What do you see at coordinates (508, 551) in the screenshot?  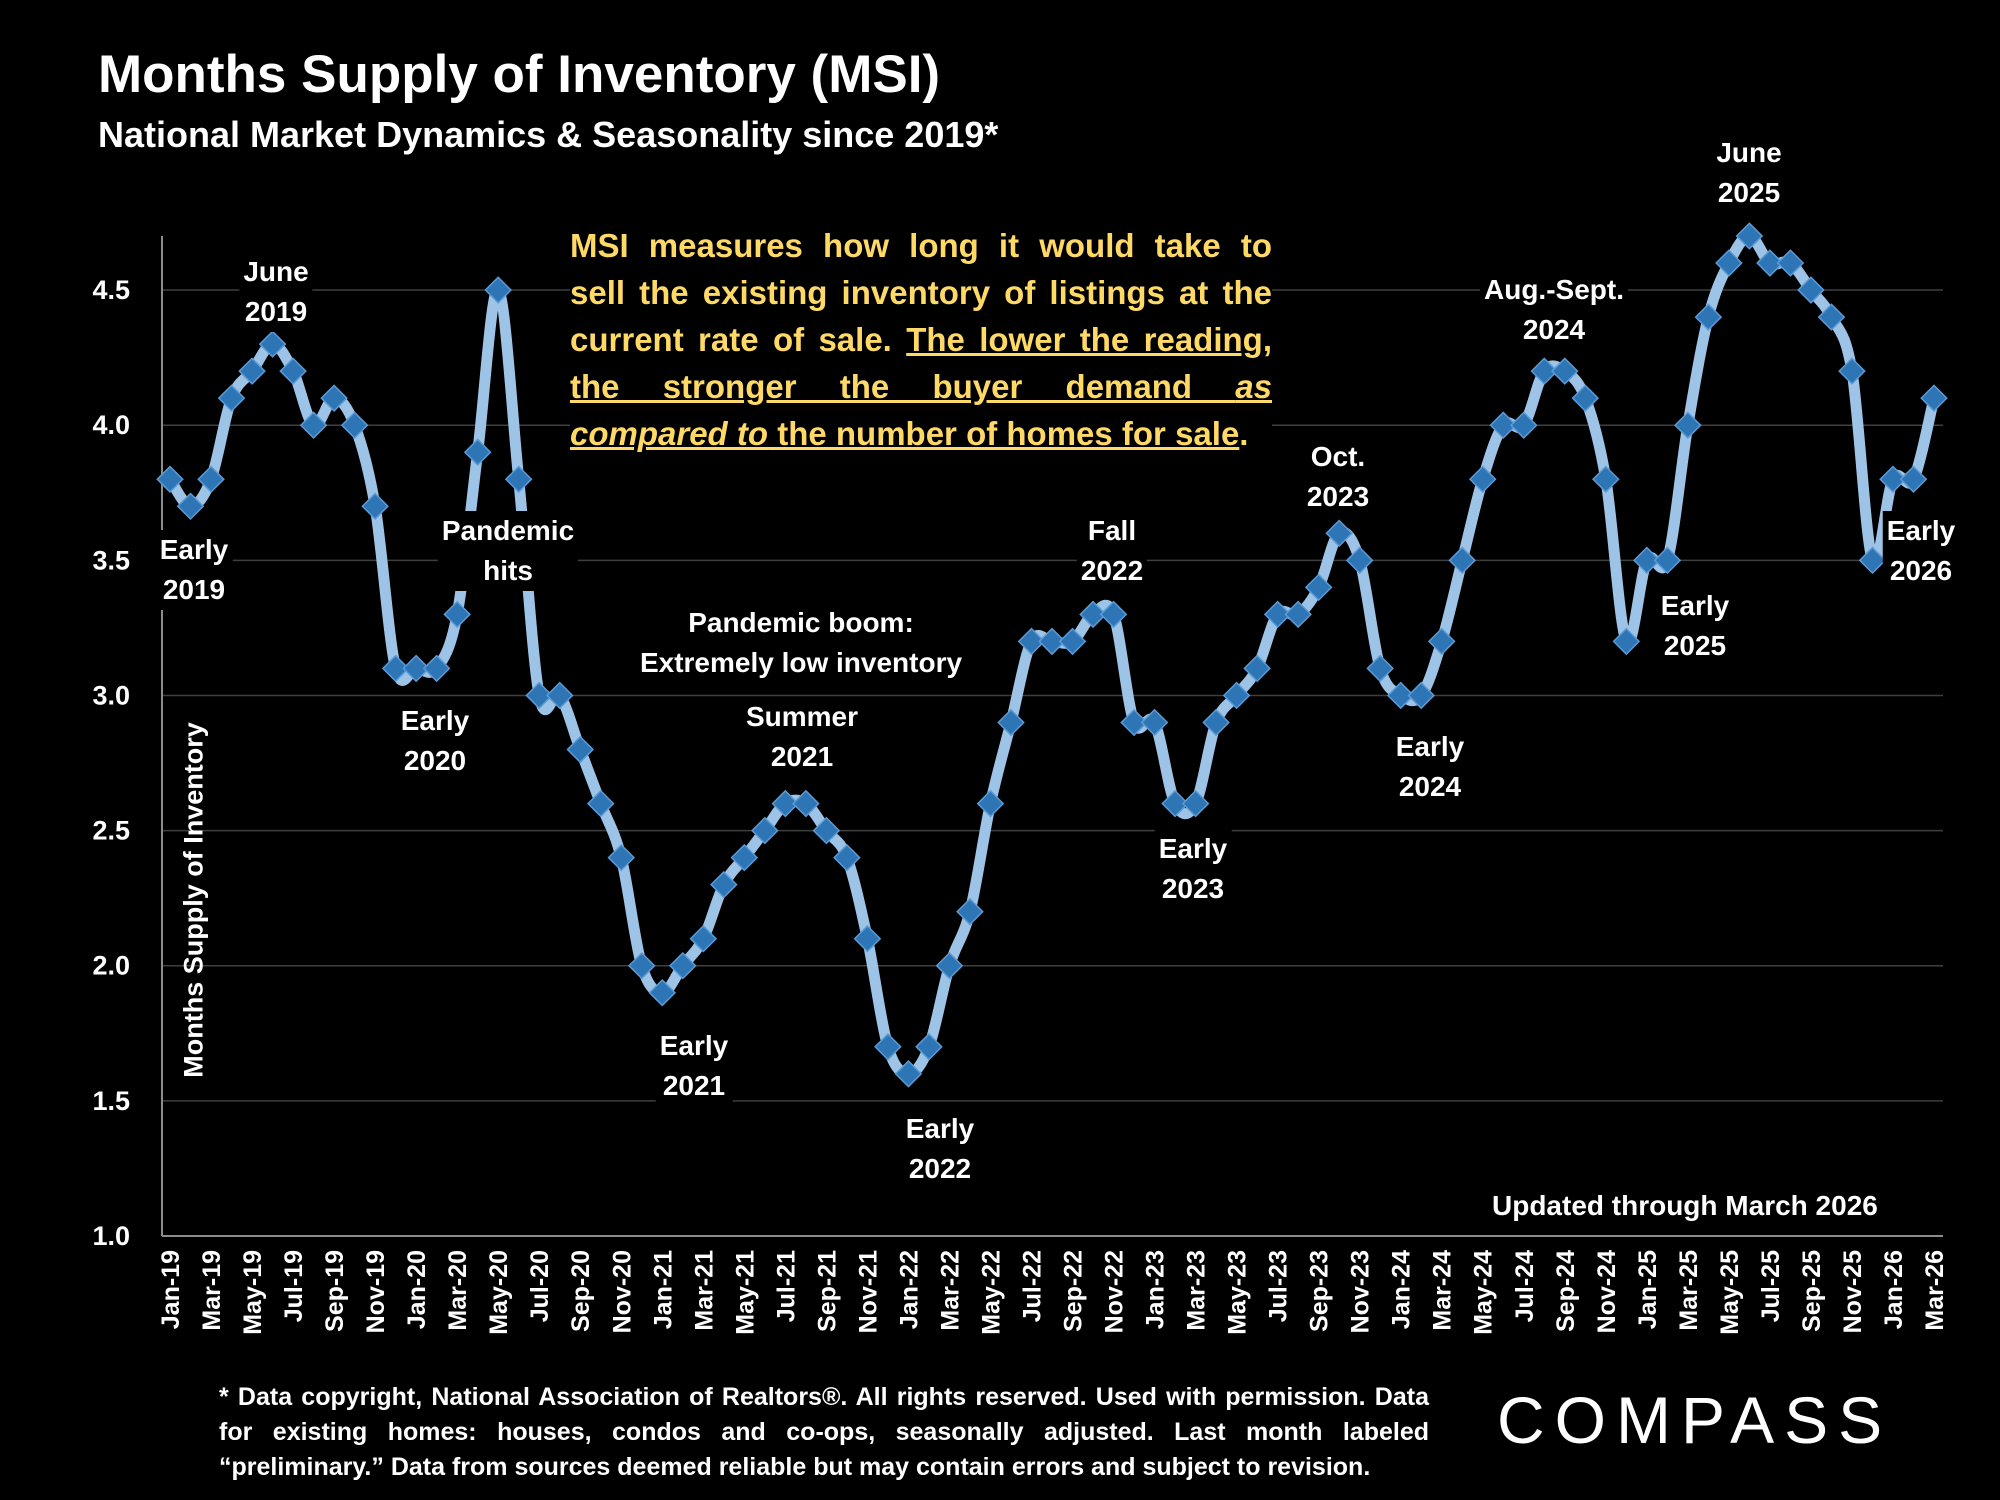 I see `annotation-pandemic-hits: Pandemic hits` at bounding box center [508, 551].